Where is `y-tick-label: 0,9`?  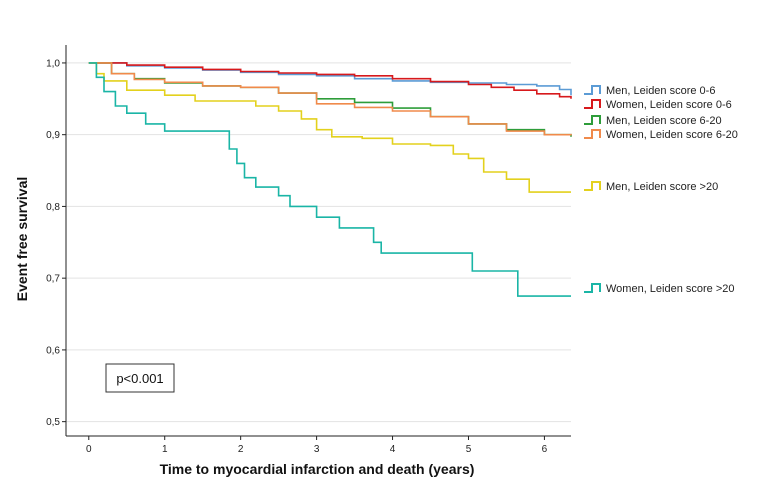 y-tick-label: 0,9 is located at coordinates (53, 135).